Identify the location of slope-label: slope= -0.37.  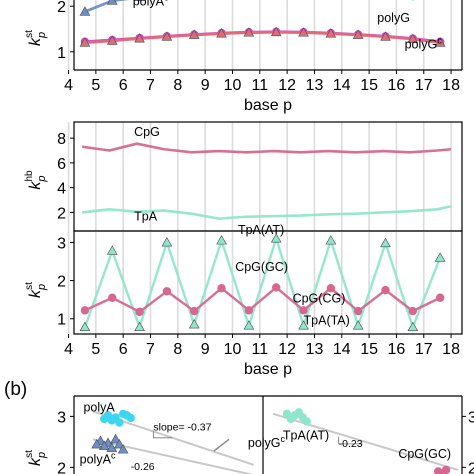
(182, 428).